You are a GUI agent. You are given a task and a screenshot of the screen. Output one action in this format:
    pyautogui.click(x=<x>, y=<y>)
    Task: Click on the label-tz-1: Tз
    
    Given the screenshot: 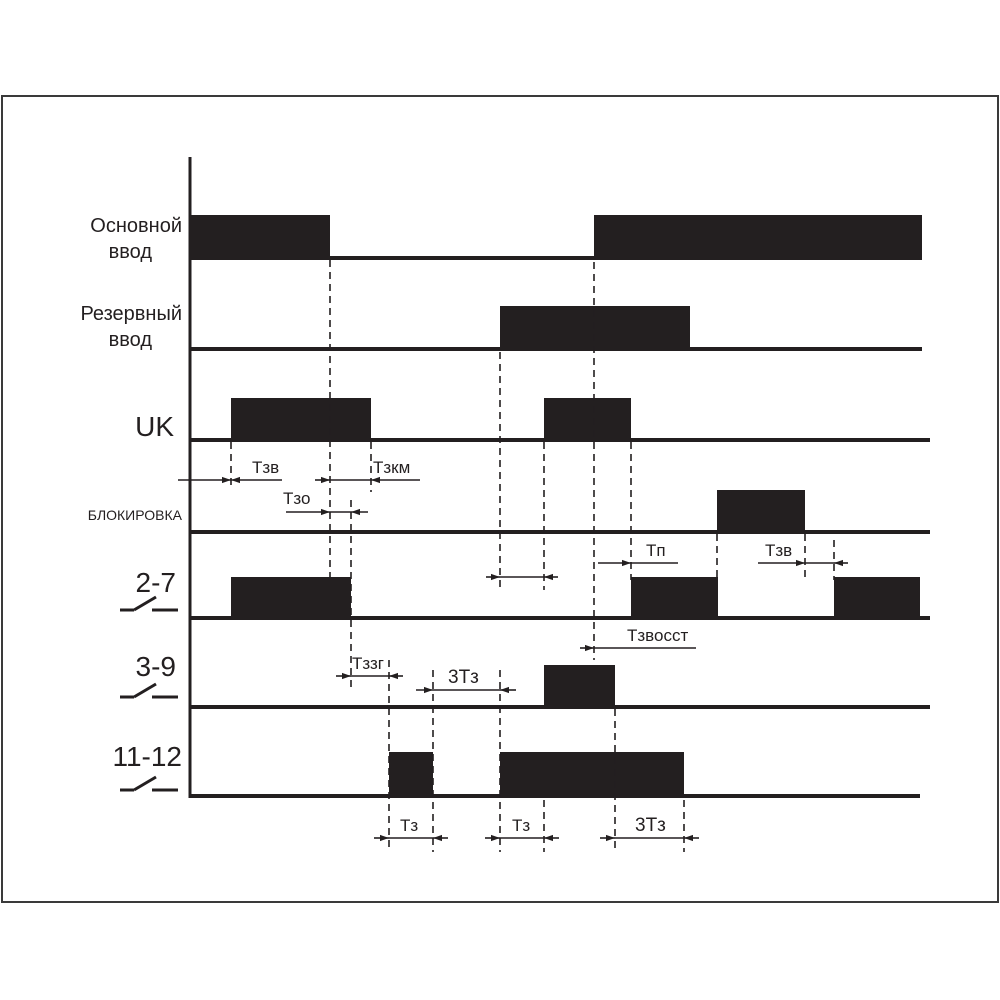 What is the action you would take?
    pyautogui.click(x=409, y=825)
    